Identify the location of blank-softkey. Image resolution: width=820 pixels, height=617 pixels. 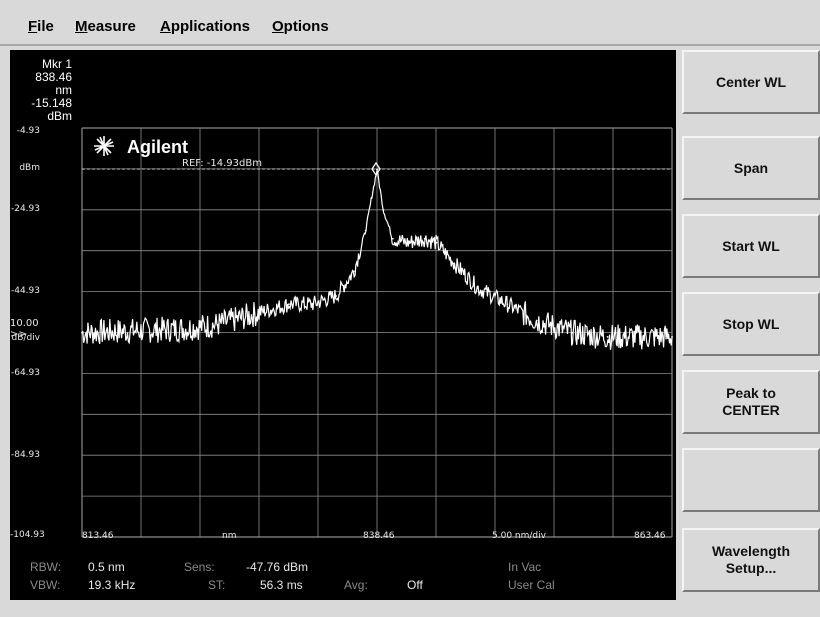
(751, 480).